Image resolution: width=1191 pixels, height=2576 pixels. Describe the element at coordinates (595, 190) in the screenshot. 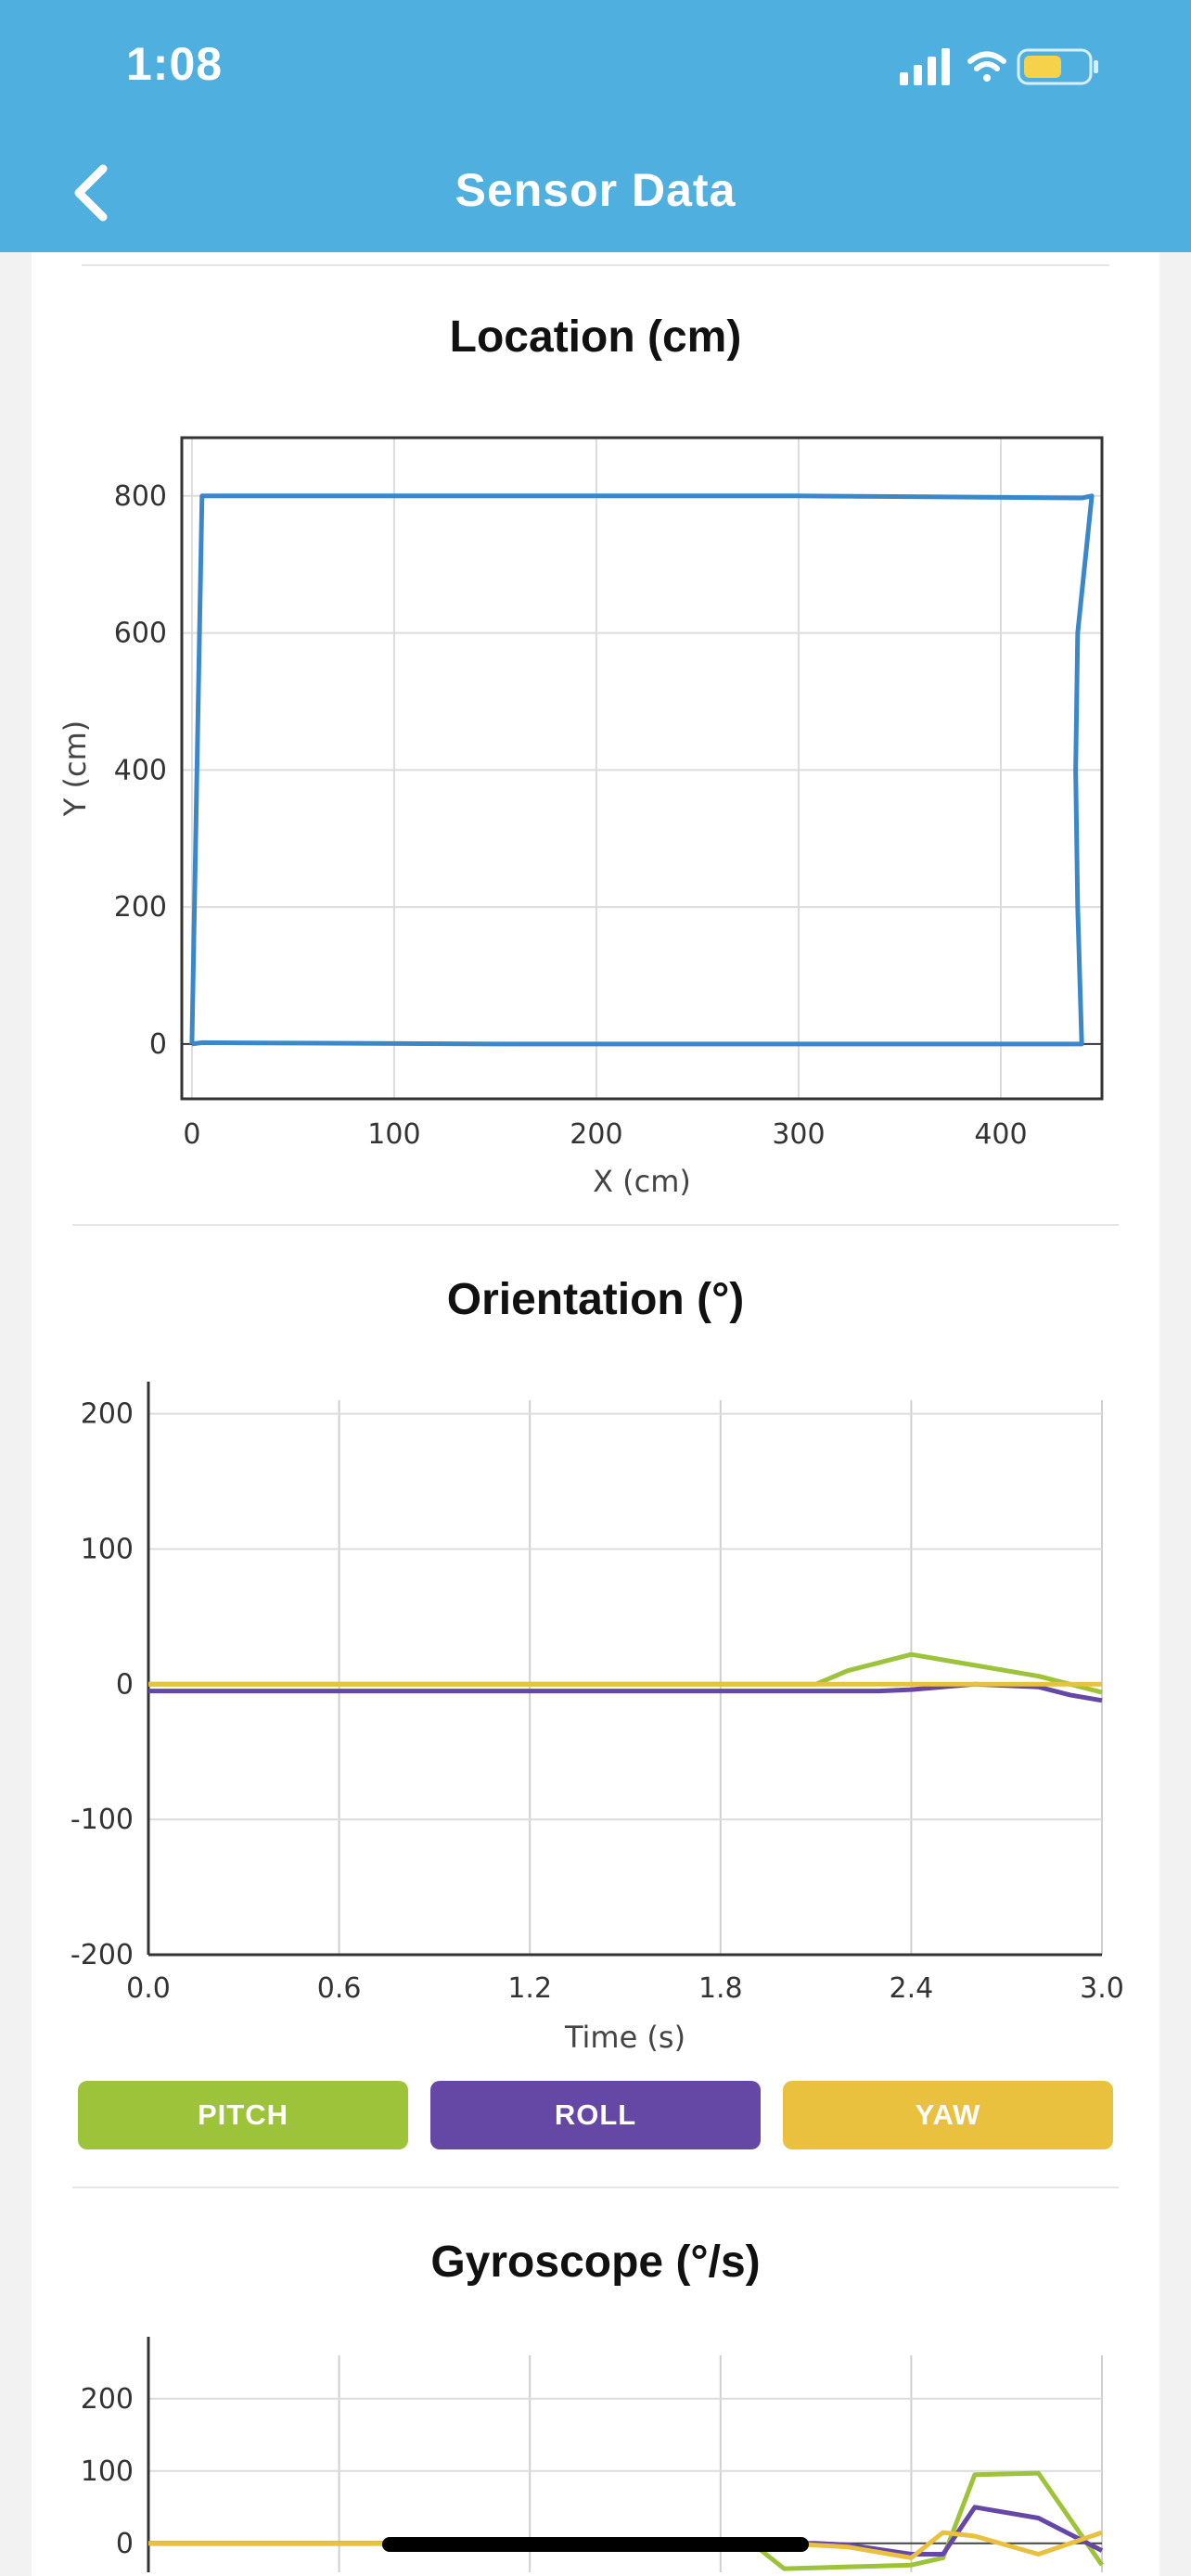

I see `page-title: Sensor Data` at that location.